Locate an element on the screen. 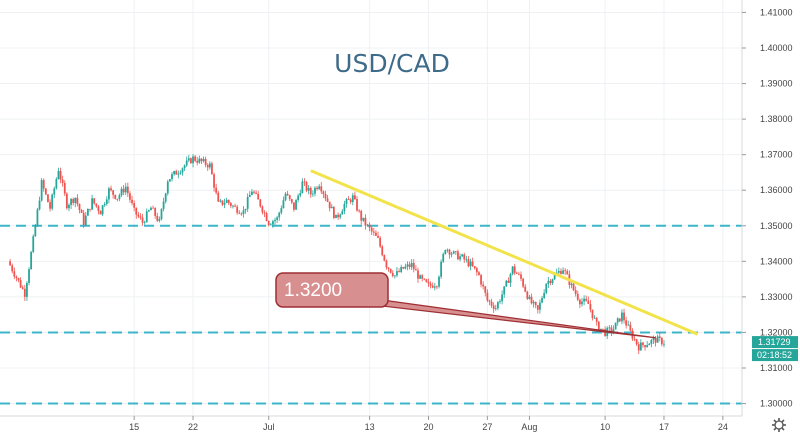 This screenshot has height=436, width=800. last-price-badge is located at coordinates (775, 342).